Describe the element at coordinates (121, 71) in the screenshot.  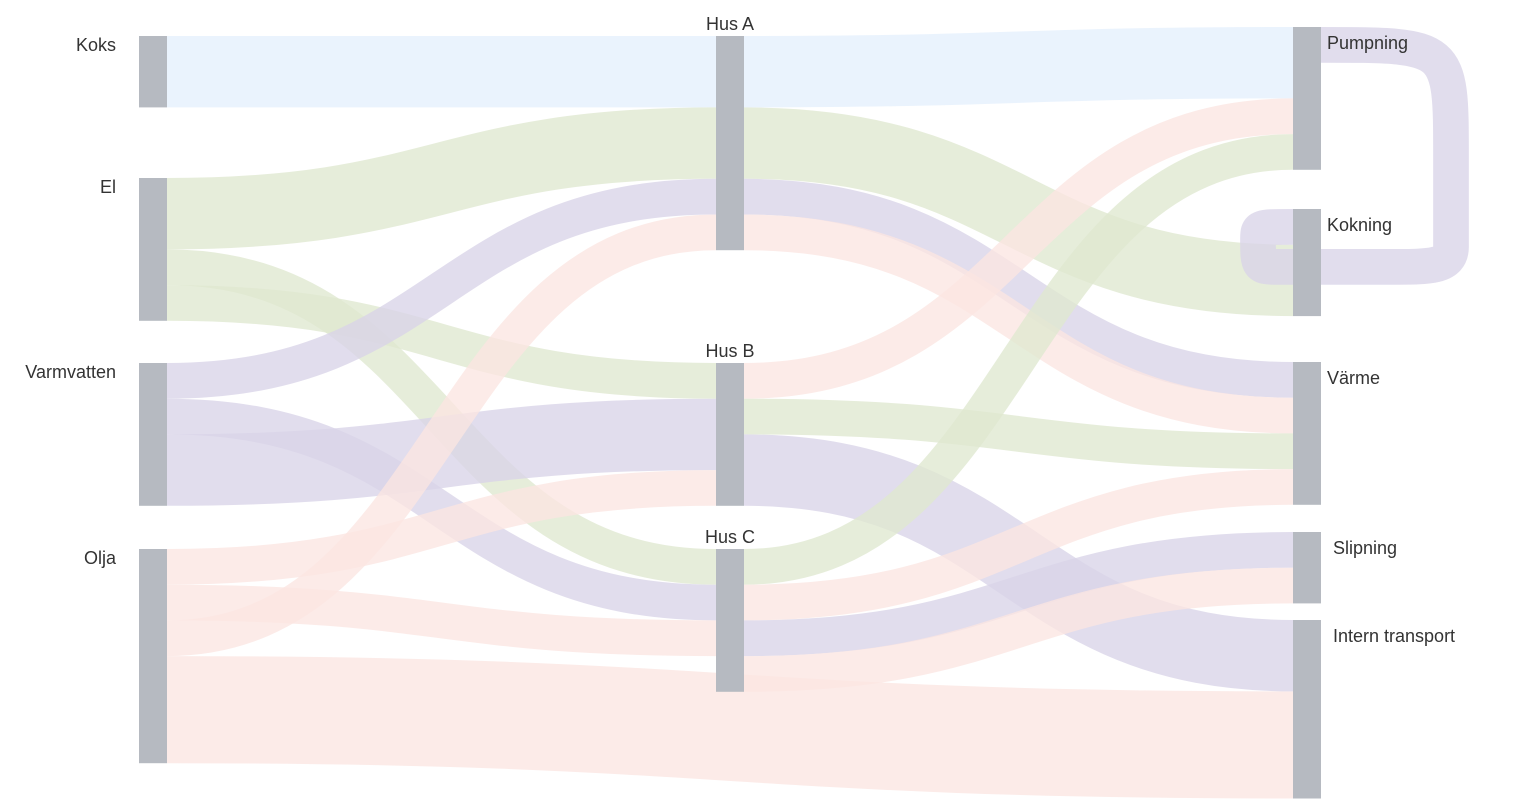
I see `node-koks: Koks` at that location.